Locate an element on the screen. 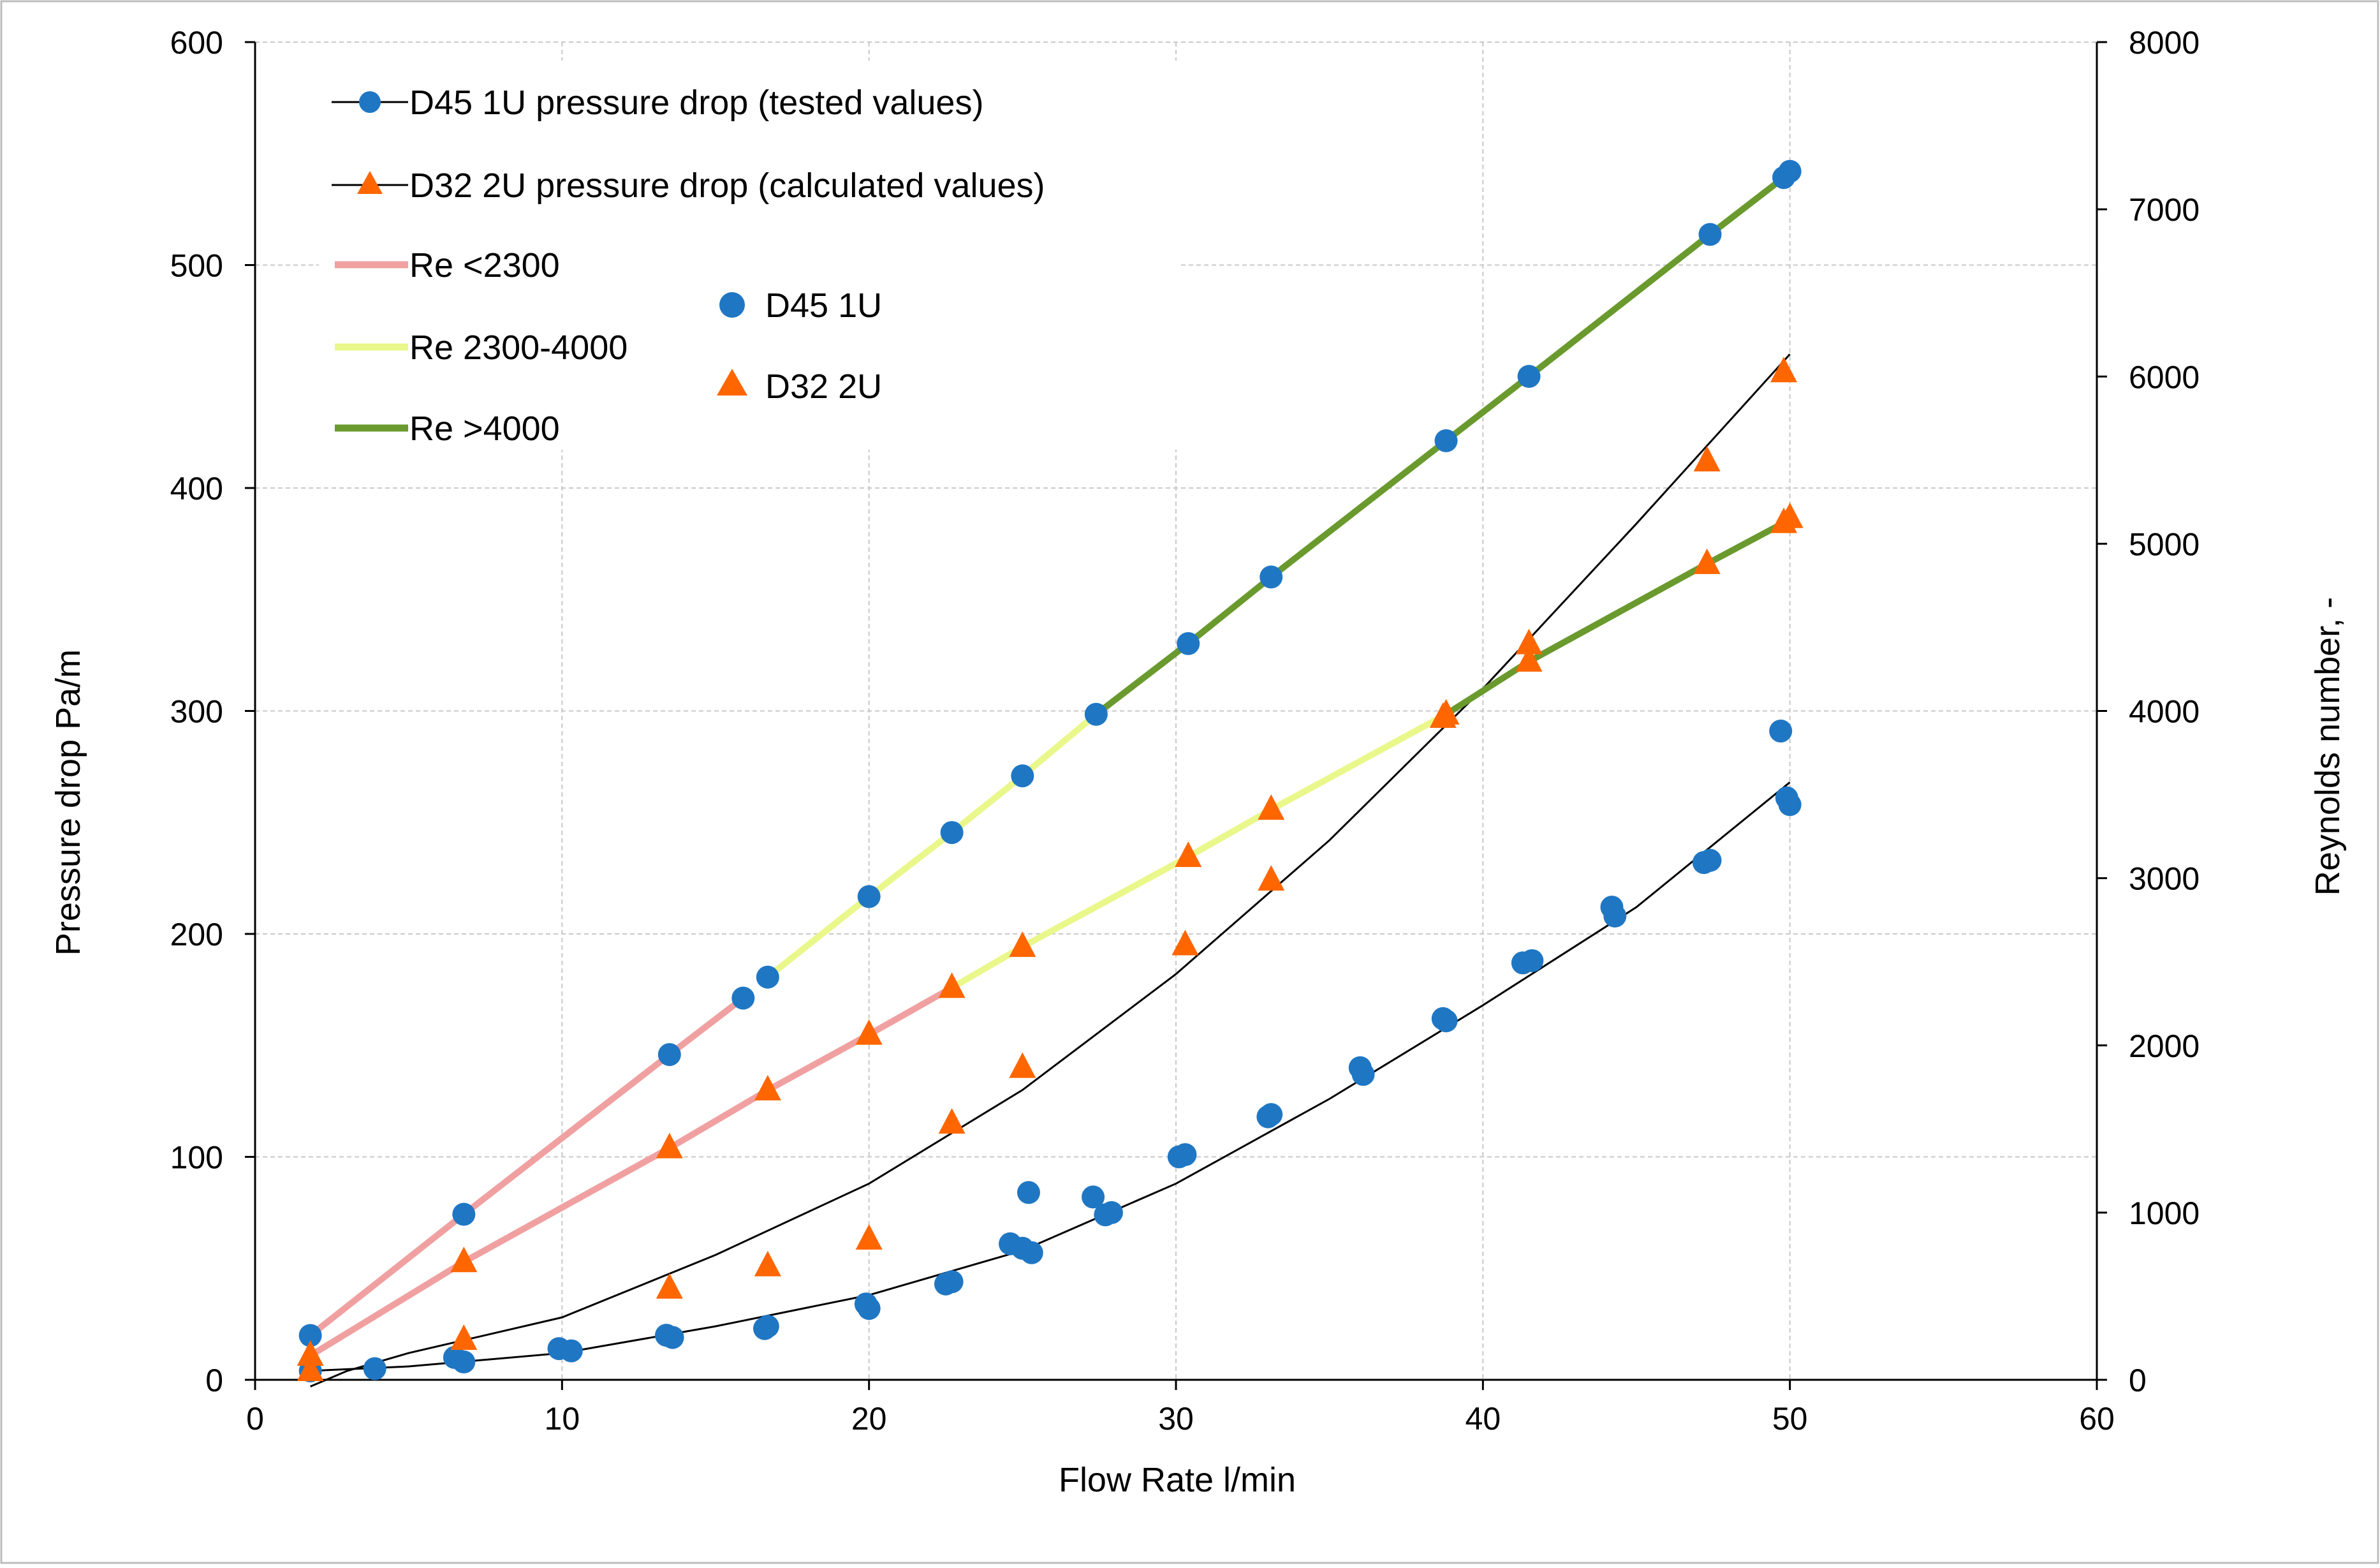 The width and height of the screenshot is (2380, 1568). legend-label-d45-reynolds: D45 1U is located at coordinates (823, 305).